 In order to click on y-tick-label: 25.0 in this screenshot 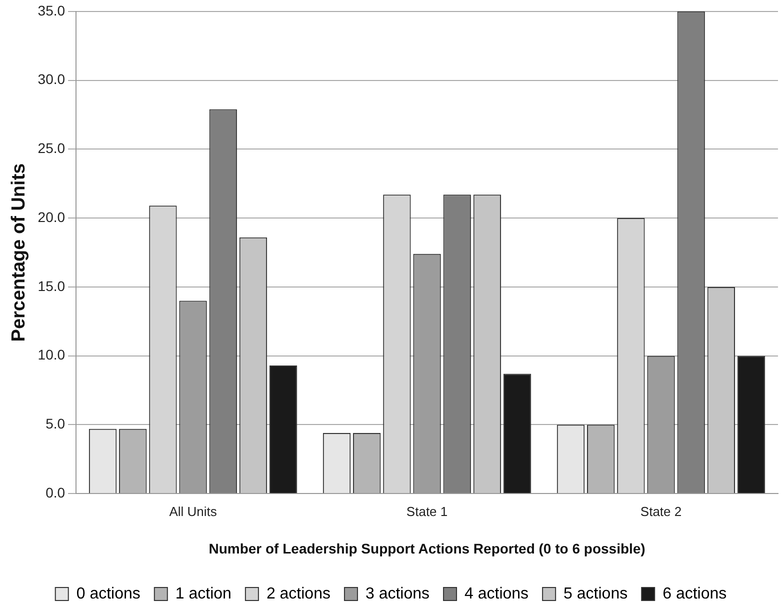, I will do `click(52, 148)`.